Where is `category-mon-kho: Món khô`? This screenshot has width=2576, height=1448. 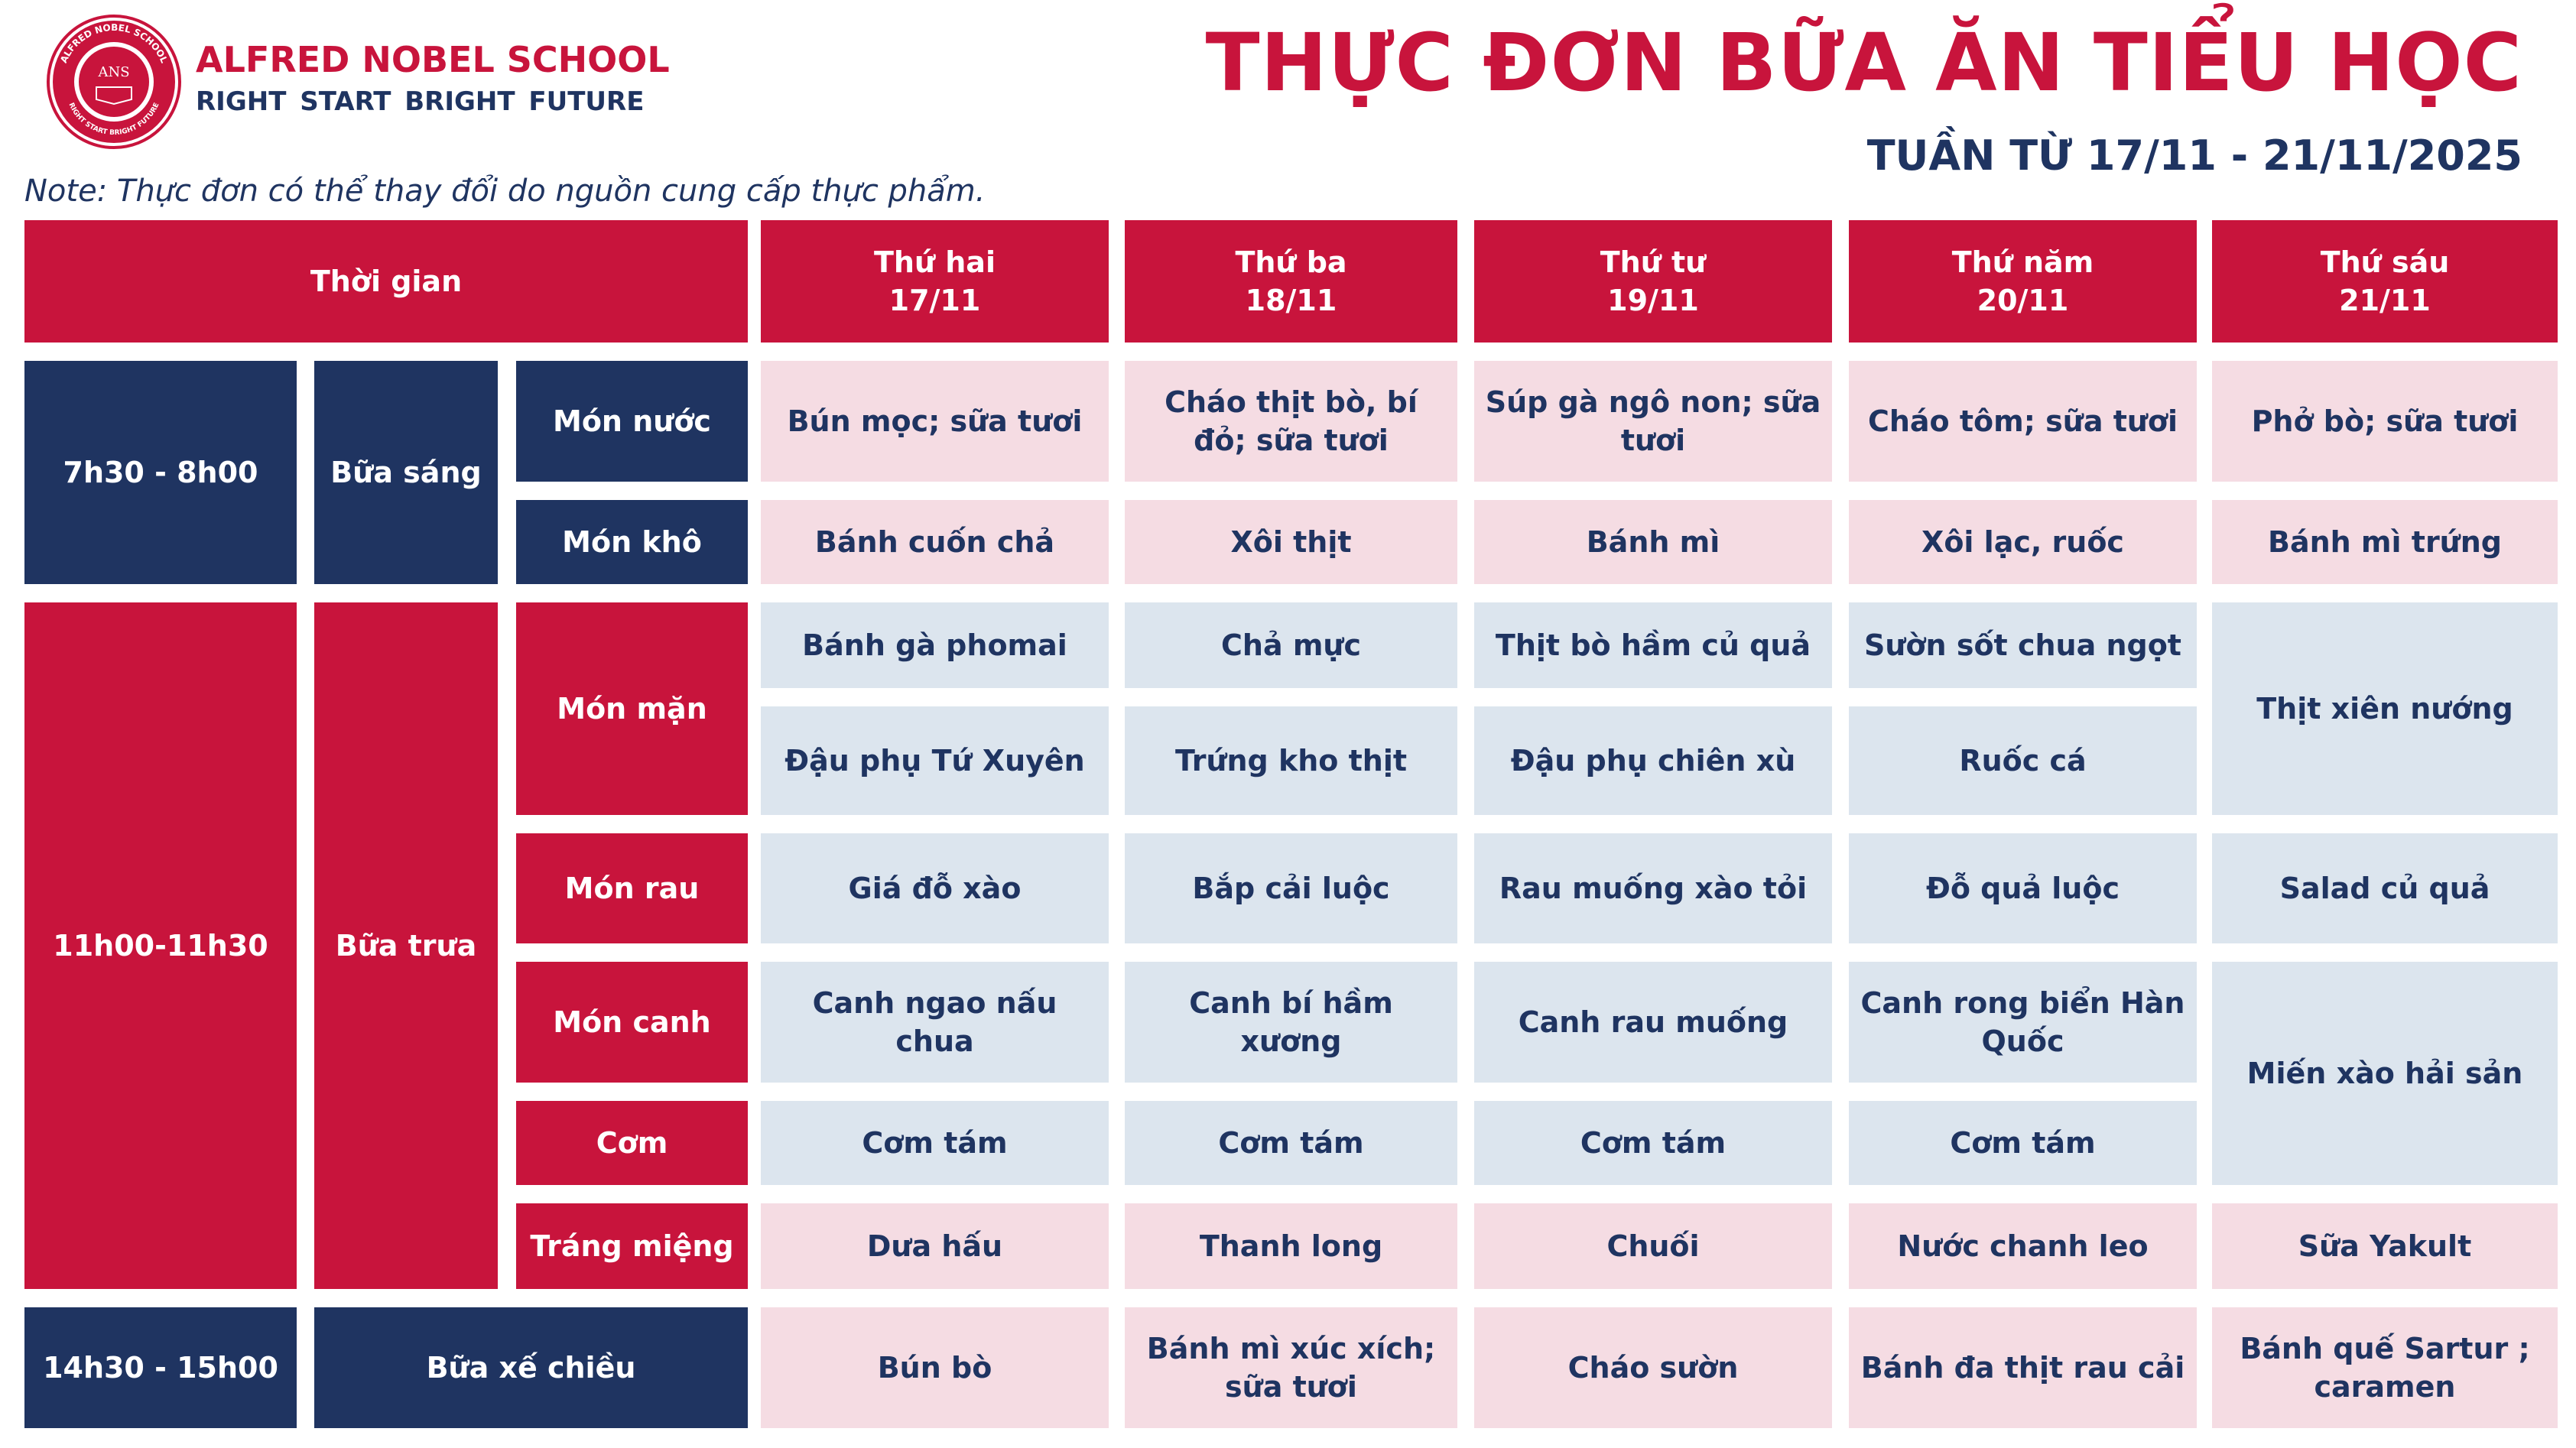
category-mon-kho: Món khô is located at coordinates (632, 542).